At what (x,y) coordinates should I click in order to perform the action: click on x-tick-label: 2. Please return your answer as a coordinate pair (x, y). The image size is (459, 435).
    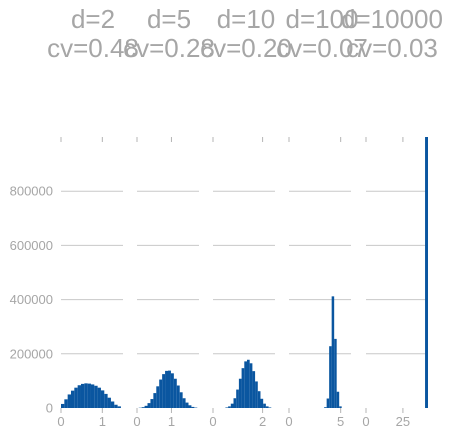
    Looking at the image, I should click on (262, 421).